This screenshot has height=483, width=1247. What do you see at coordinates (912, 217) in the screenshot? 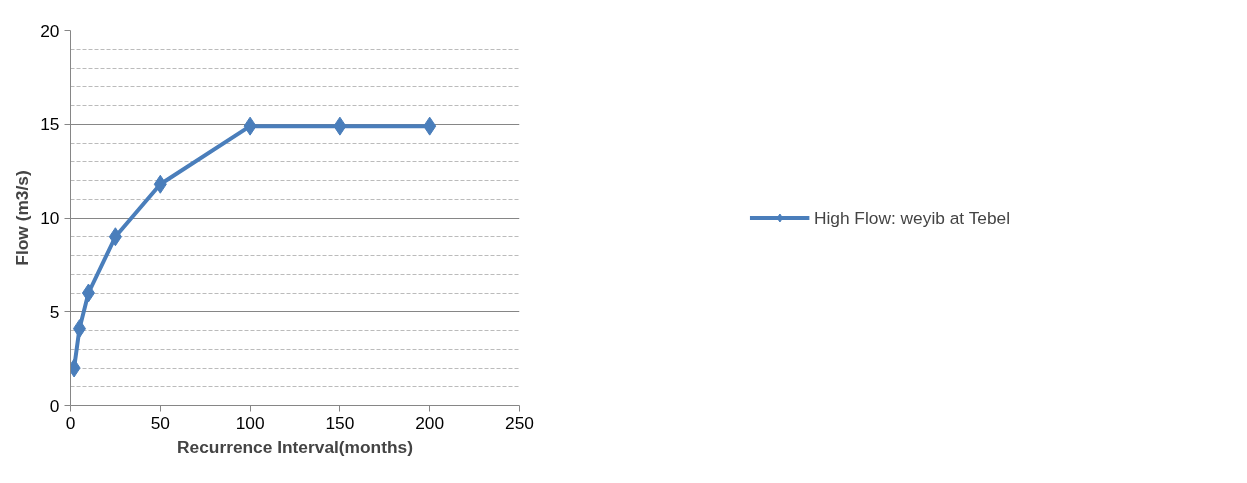
I see `legend-label: High Flow: weyib at Tebel` at bounding box center [912, 217].